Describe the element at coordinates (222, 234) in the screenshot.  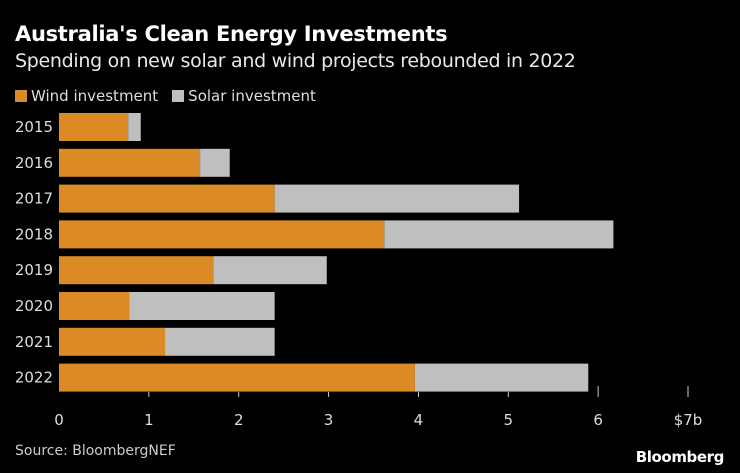
I see `bar-wind-2018` at that location.